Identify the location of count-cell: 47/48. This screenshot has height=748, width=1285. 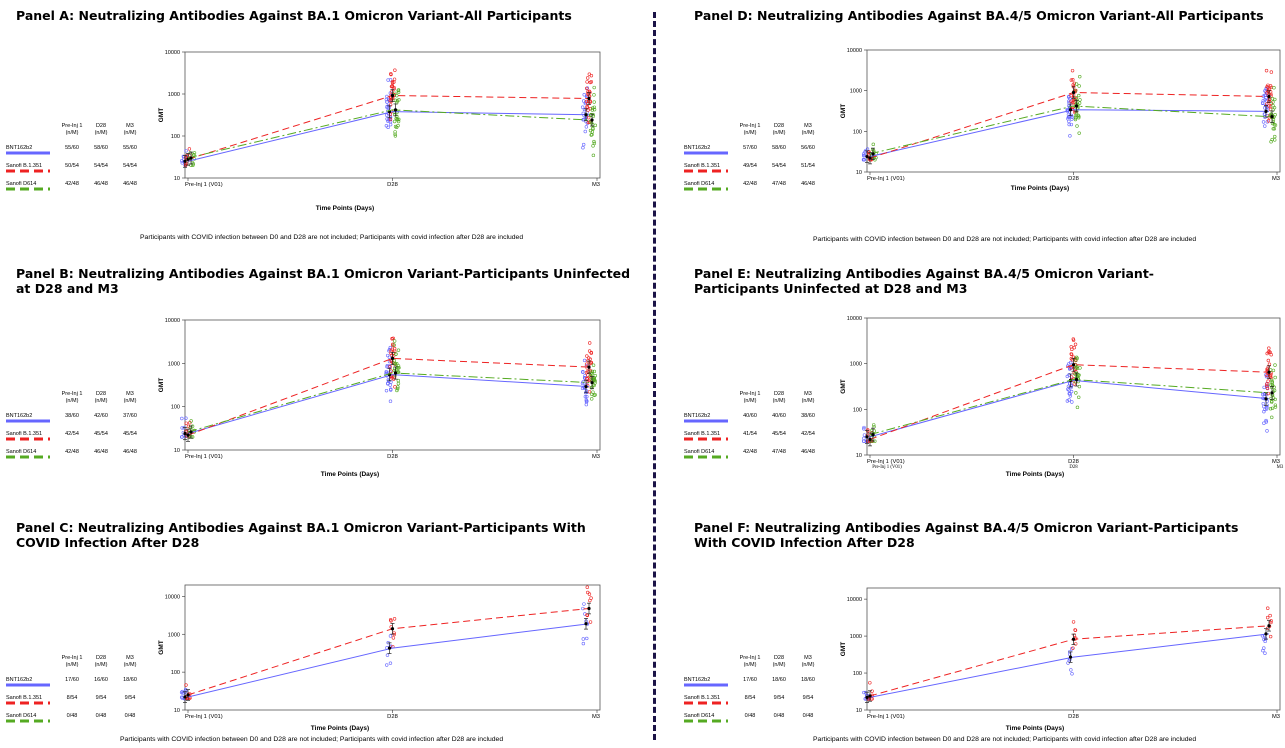
(779, 452).